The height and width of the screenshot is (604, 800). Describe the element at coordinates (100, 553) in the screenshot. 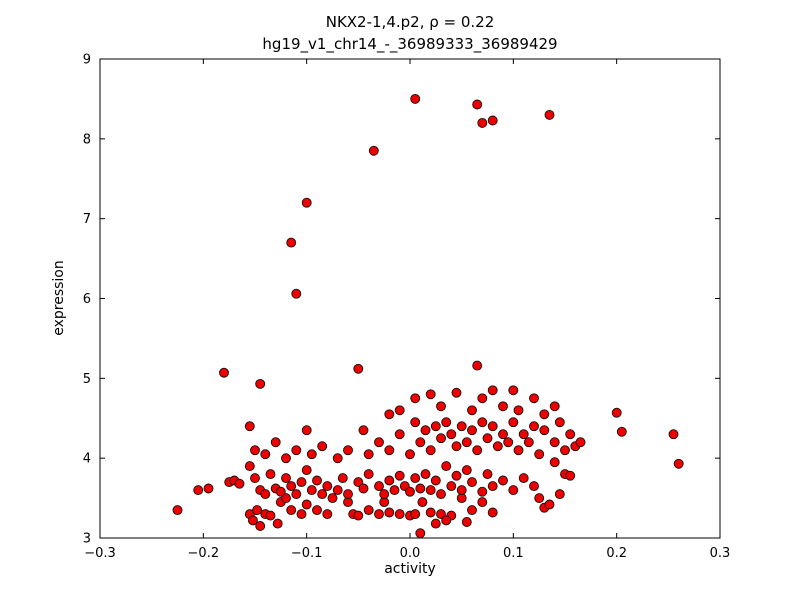

I see `tick-label: −0.3` at that location.